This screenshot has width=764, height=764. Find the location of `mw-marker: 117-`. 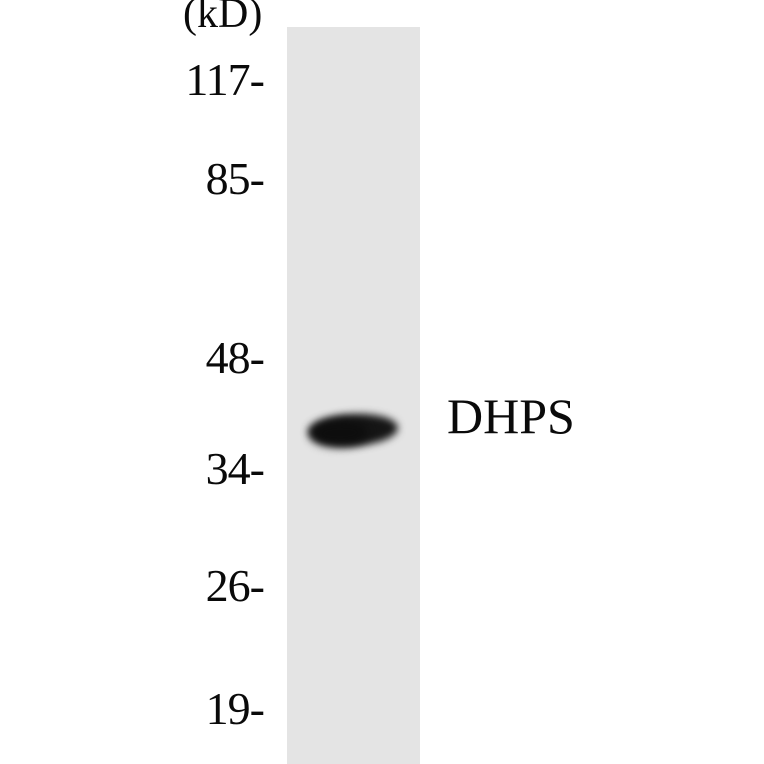

mw-marker: 117- is located at coordinates (225, 79).